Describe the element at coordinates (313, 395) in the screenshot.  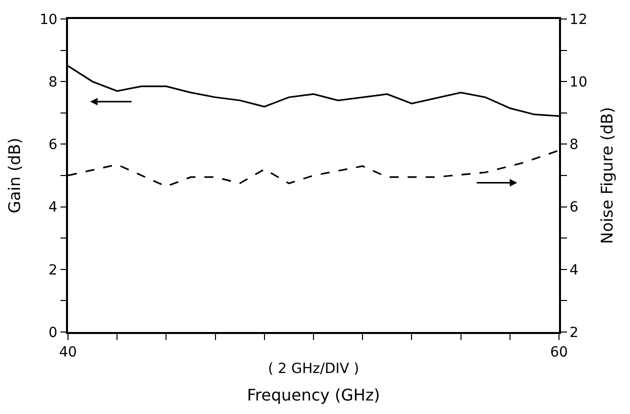
I see `x-axis-title: Frequency (GHz)` at that location.